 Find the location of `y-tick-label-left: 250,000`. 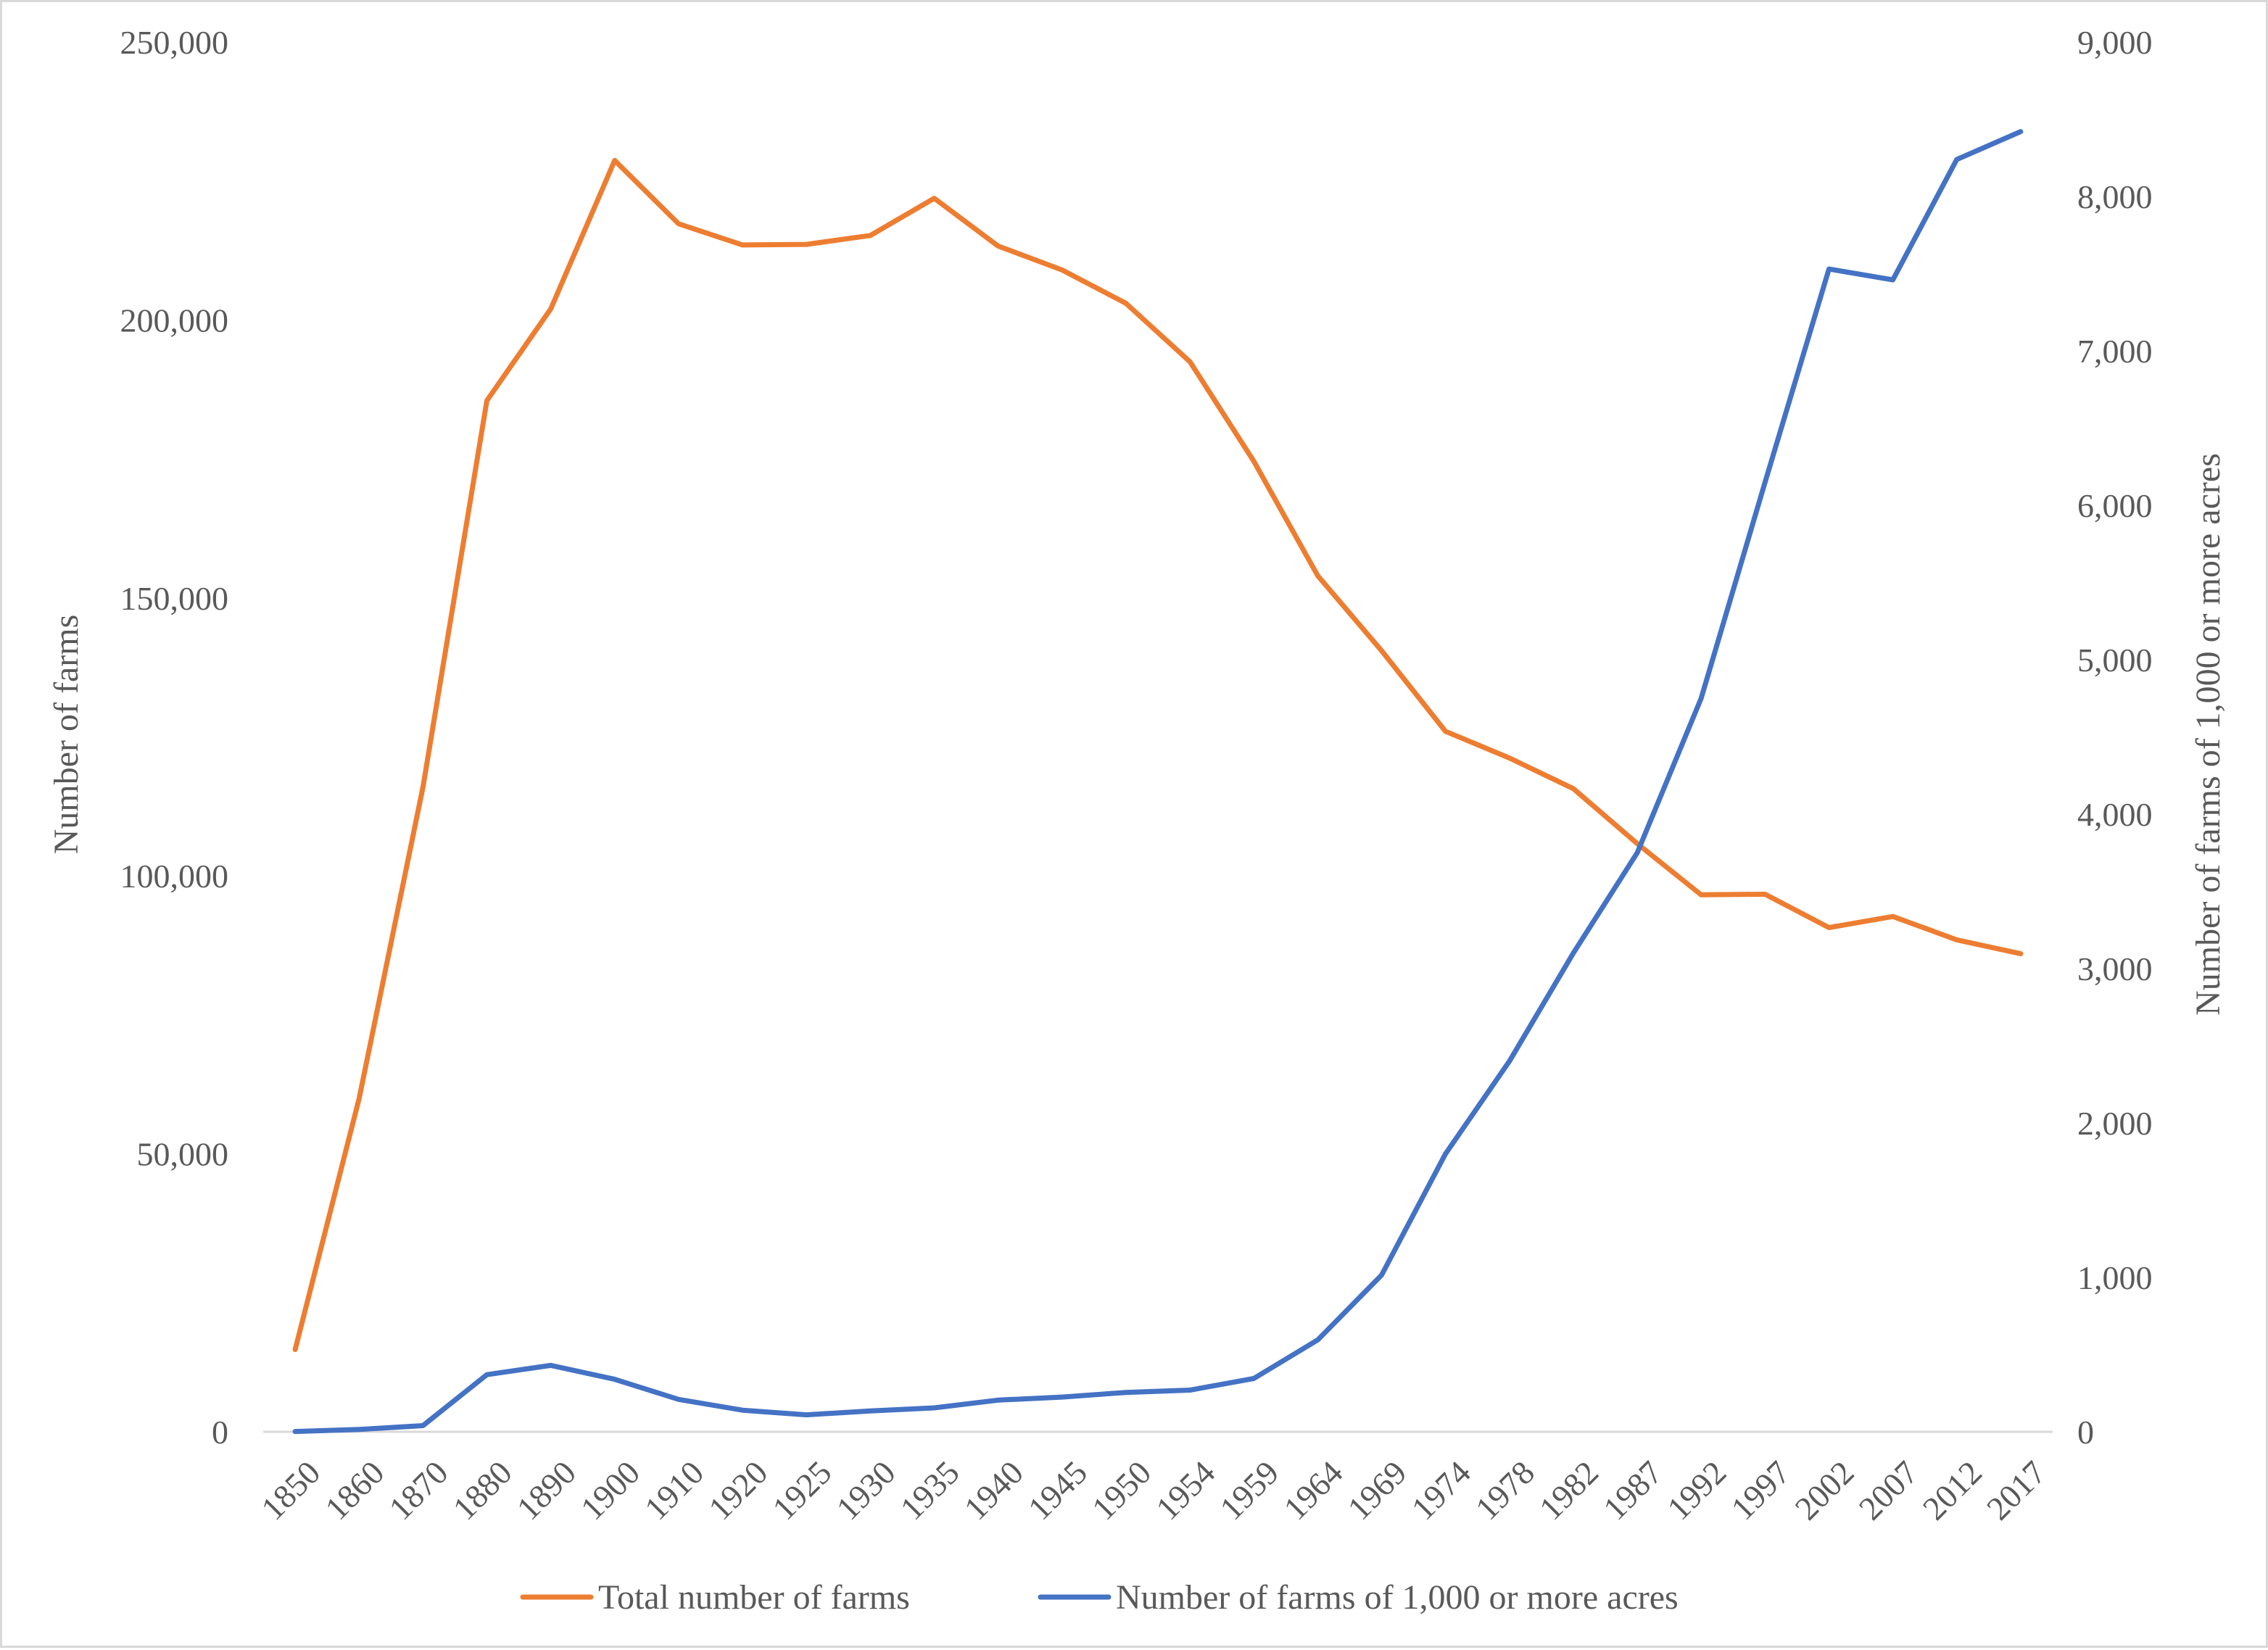

y-tick-label-left: 250,000 is located at coordinates (174, 42).